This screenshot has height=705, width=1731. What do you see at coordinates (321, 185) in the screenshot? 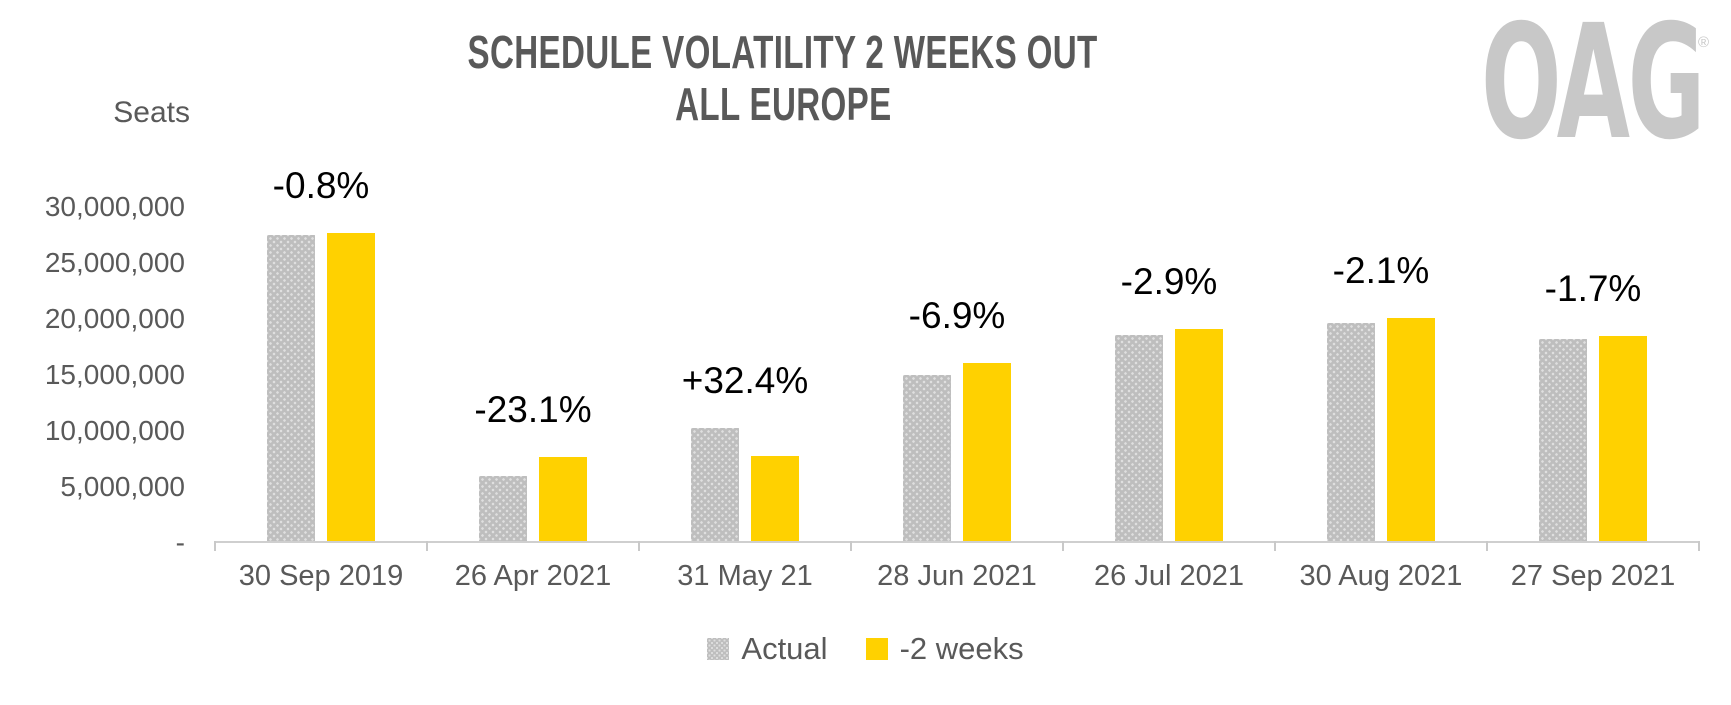
I see `pct-change-label: -0.8%` at bounding box center [321, 185].